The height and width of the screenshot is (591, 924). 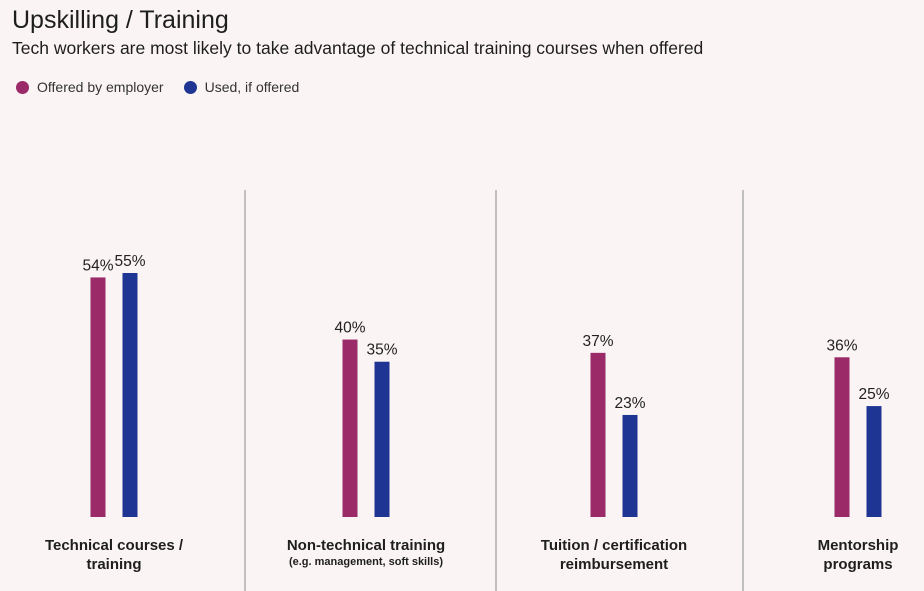 I want to click on data-label-used-4: 25%, so click(x=873, y=394).